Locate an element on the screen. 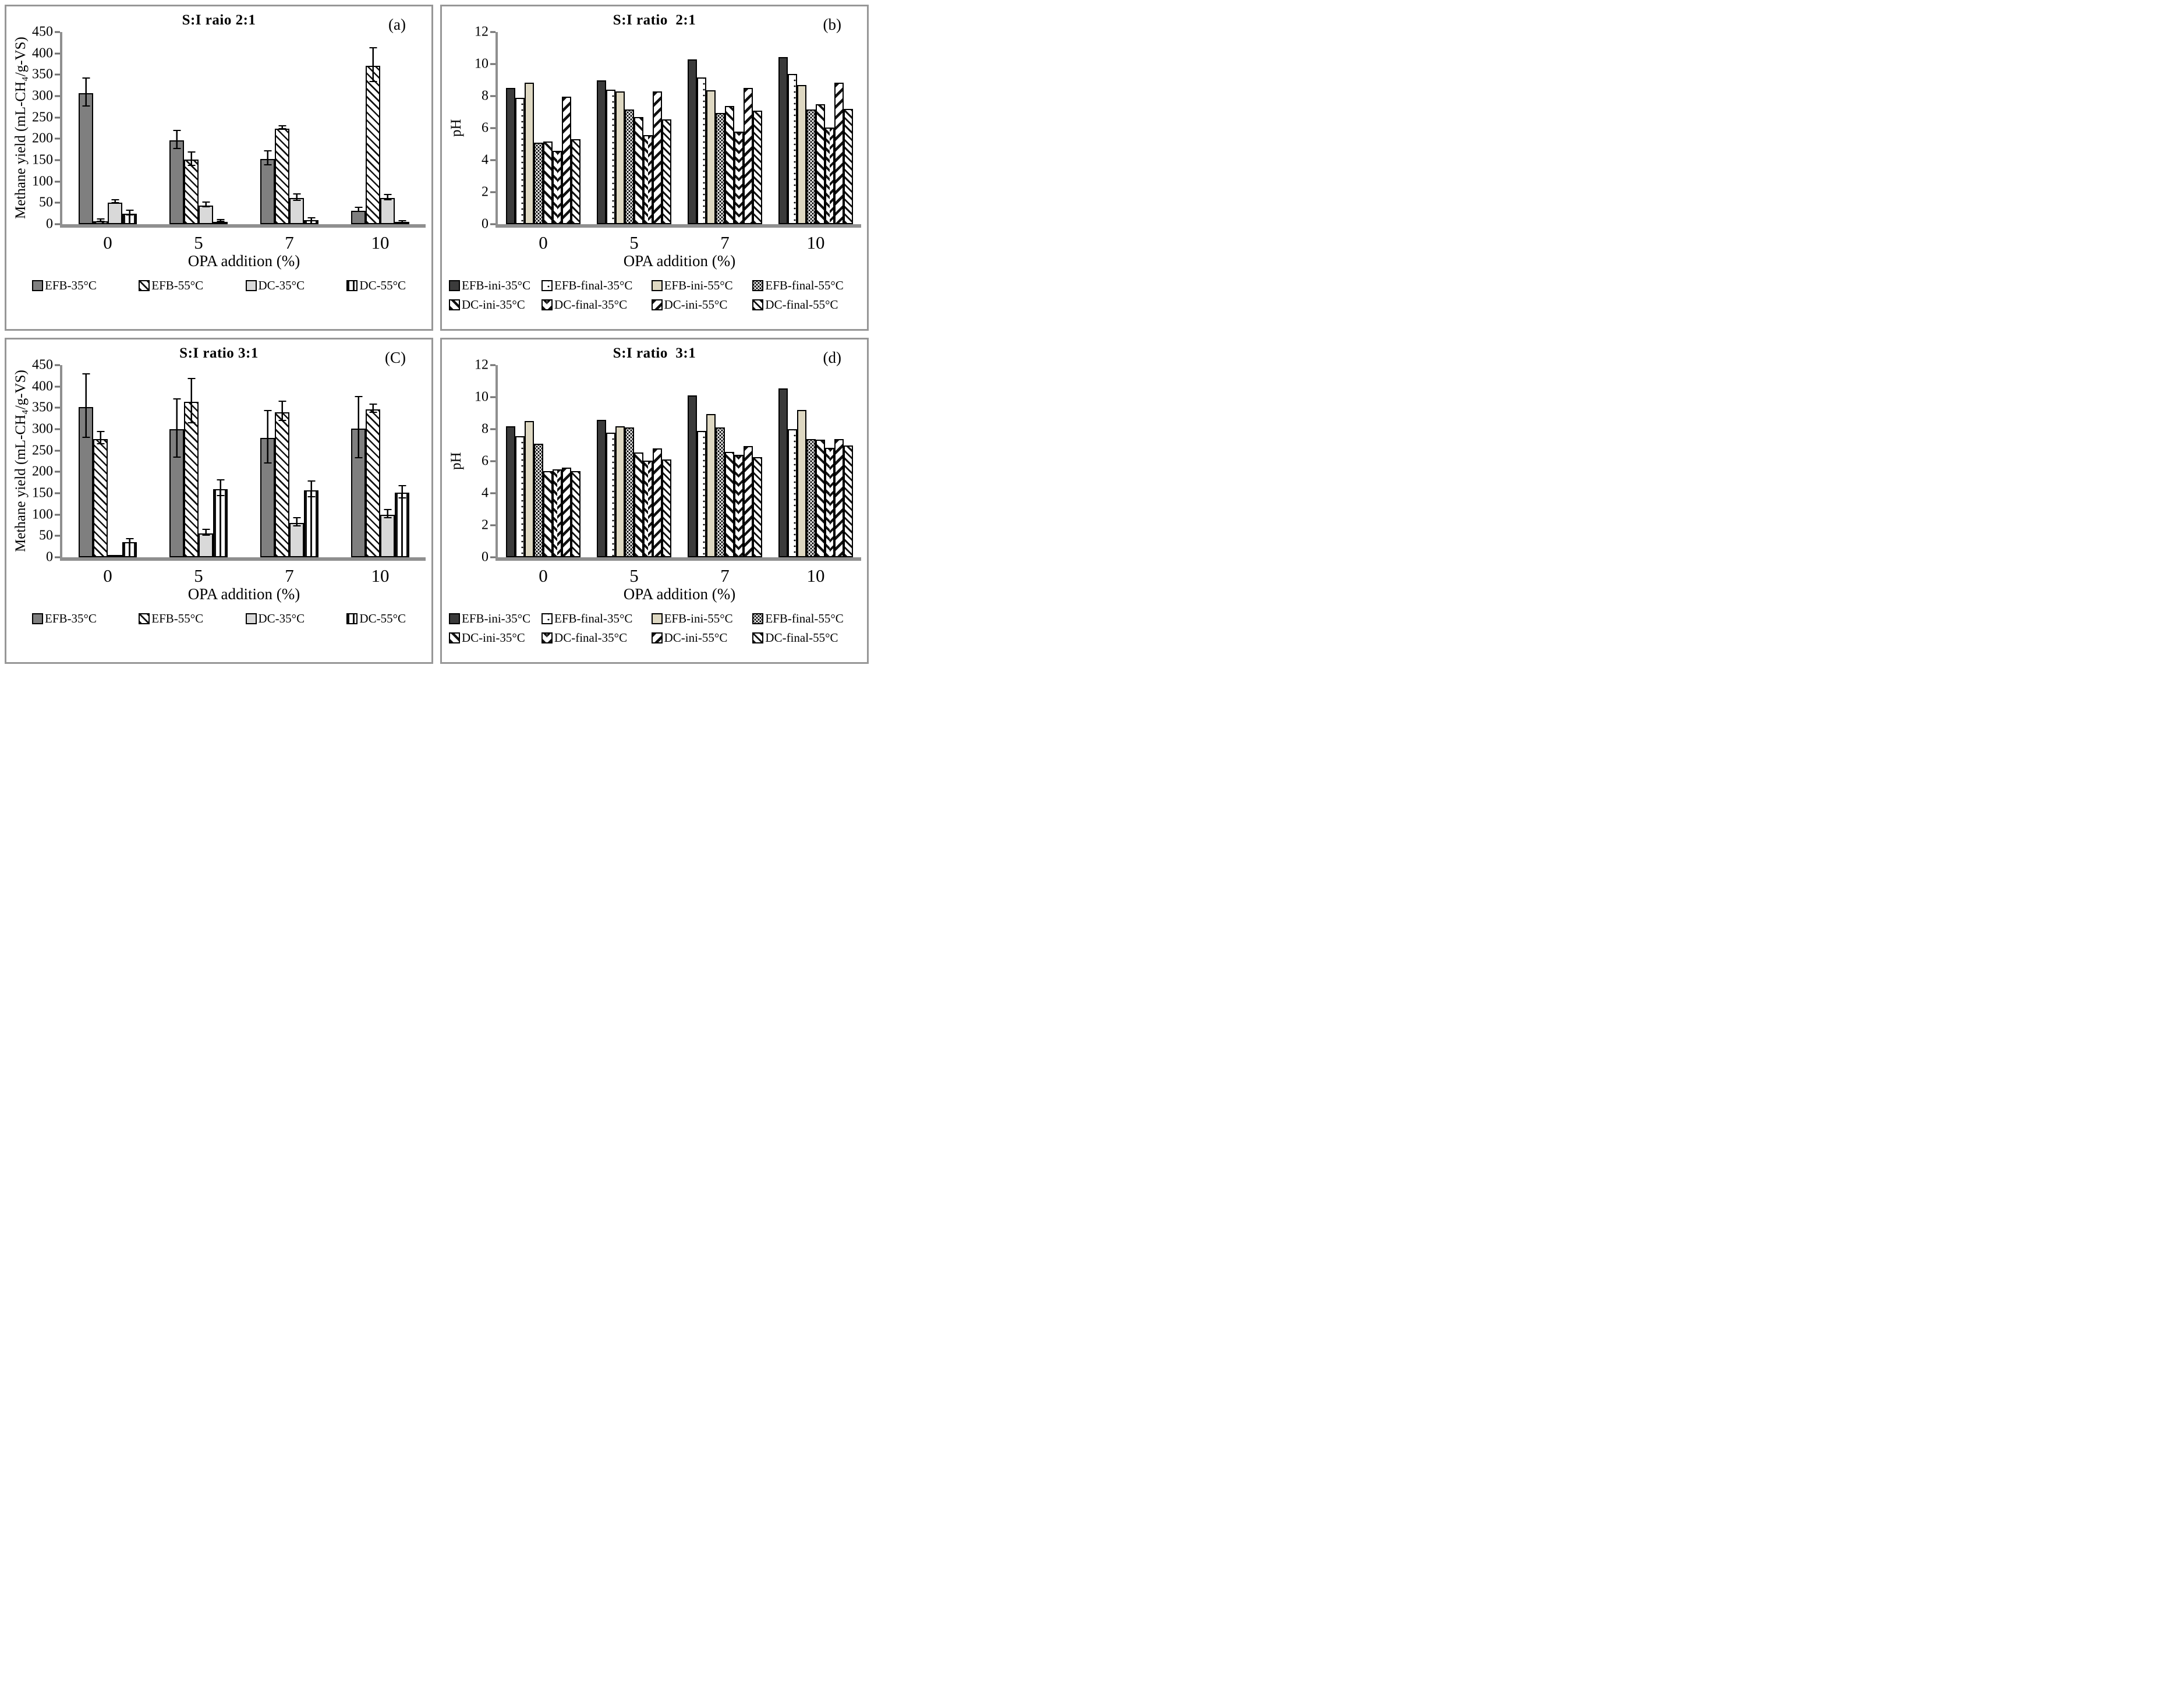 This screenshot has width=2184, height=1694. y-axis-title: Methane yield (mL-CH₄/g-VS) is located at coordinates (21, 461).